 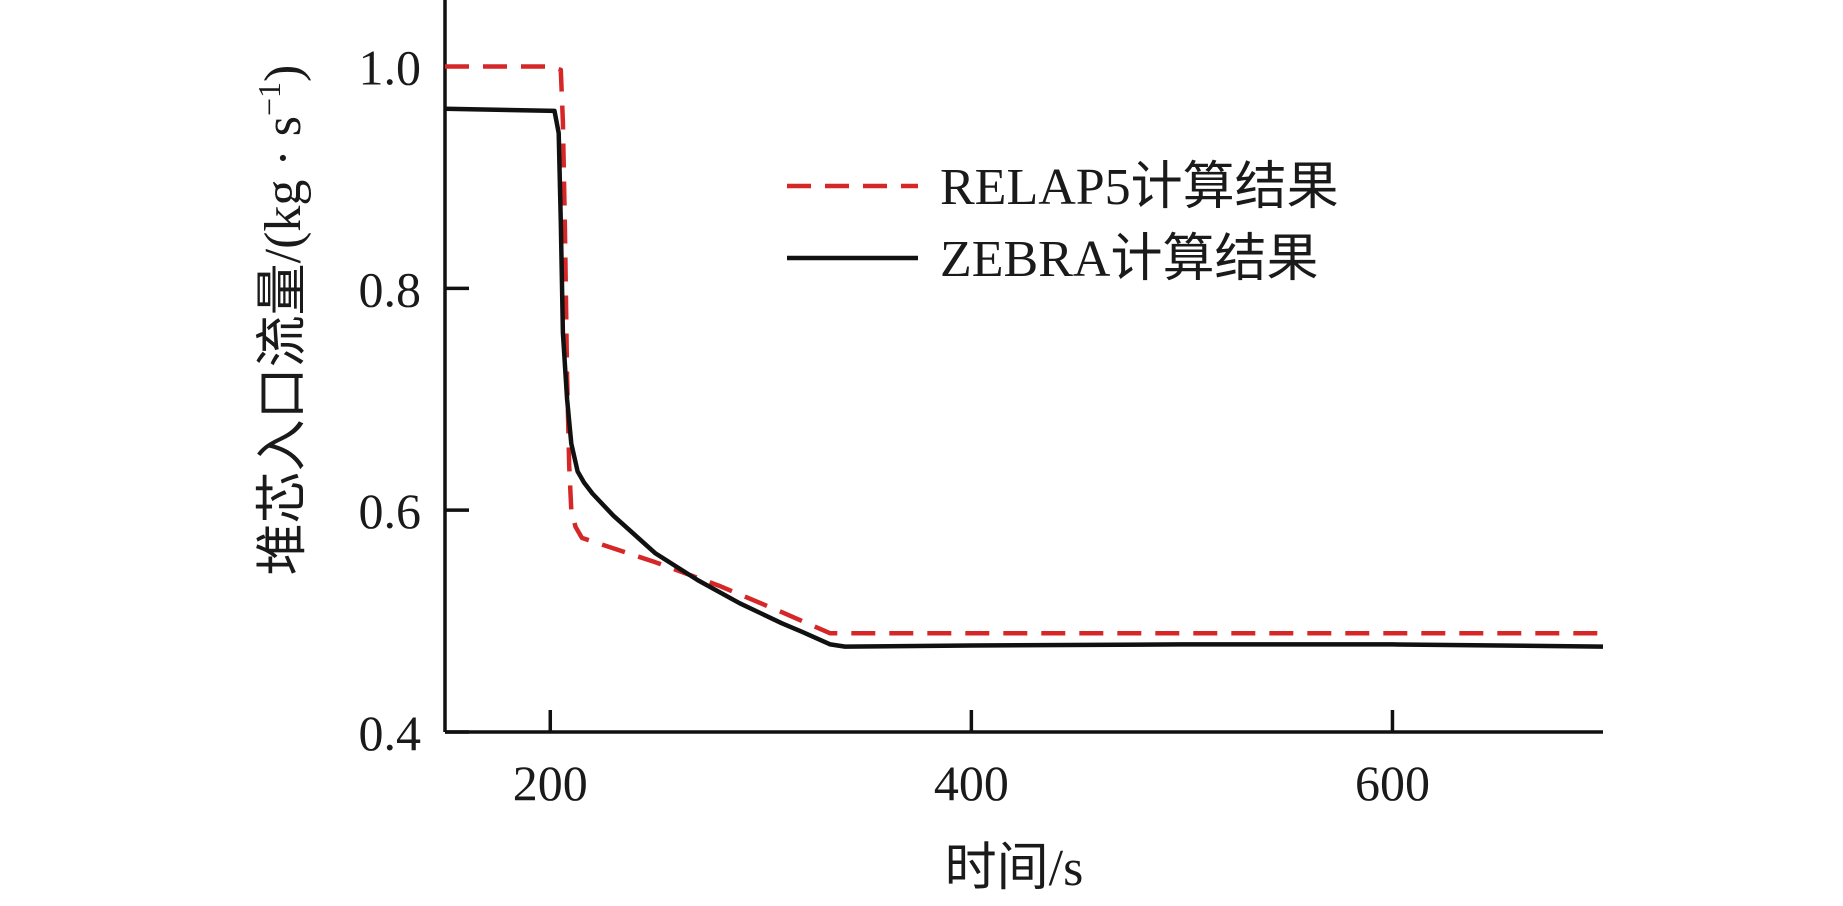 What do you see at coordinates (269, 99) in the screenshot?
I see `y-axis-title-superscript: −1` at bounding box center [269, 99].